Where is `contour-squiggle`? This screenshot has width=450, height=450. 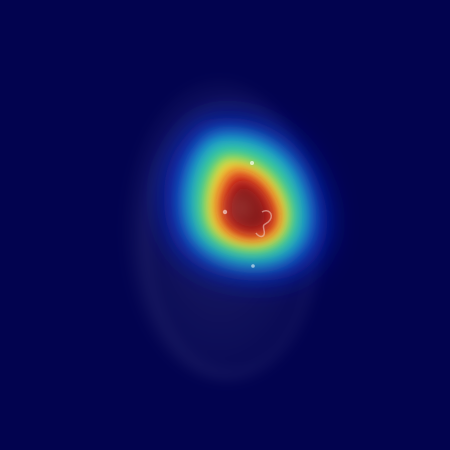
contour-squiggle is located at coordinates (264, 223).